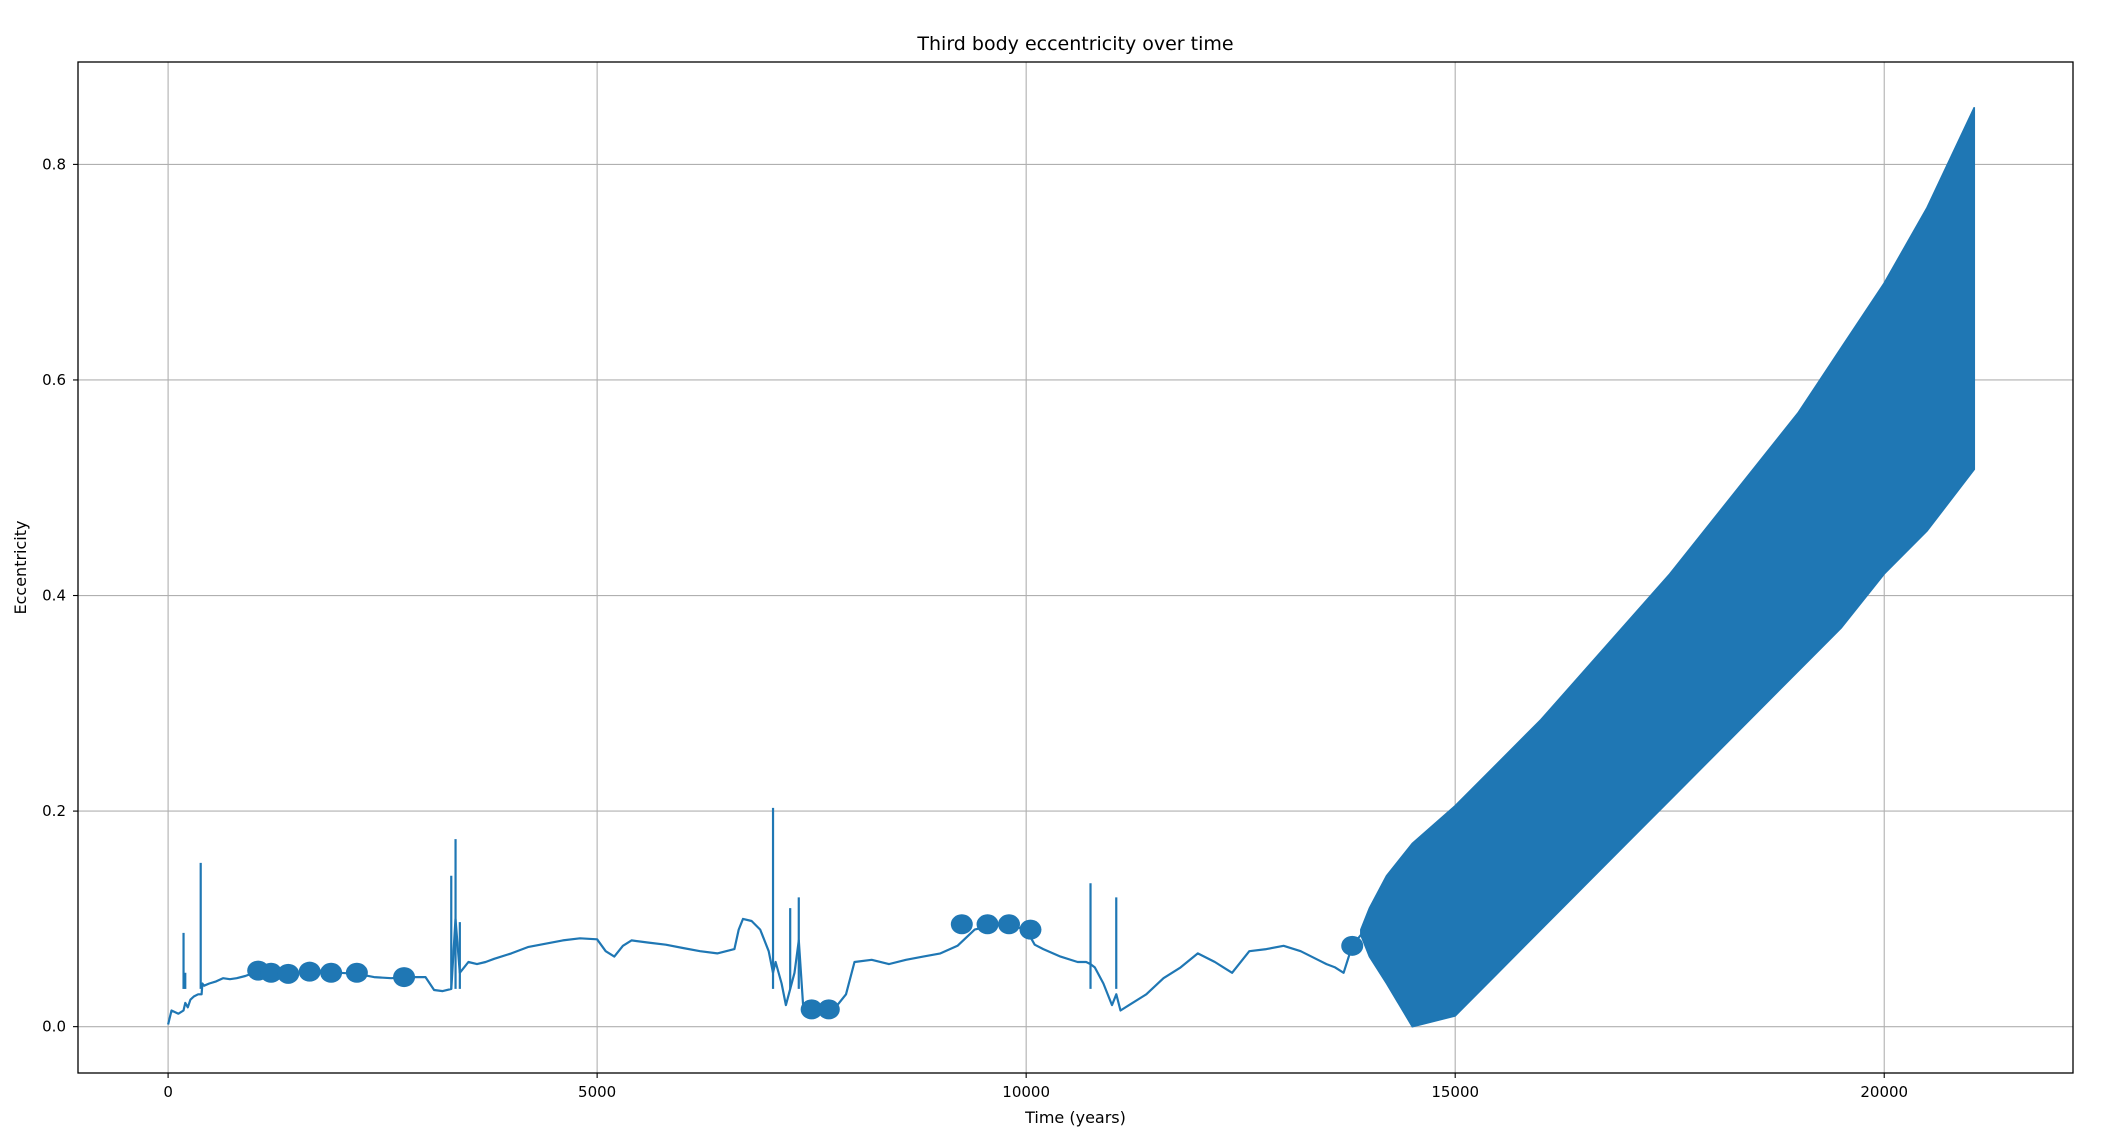 The image size is (2101, 1132). I want to click on x-axis-ticks: 0 5000 10000 15000 20000, so click(1035, 1087).